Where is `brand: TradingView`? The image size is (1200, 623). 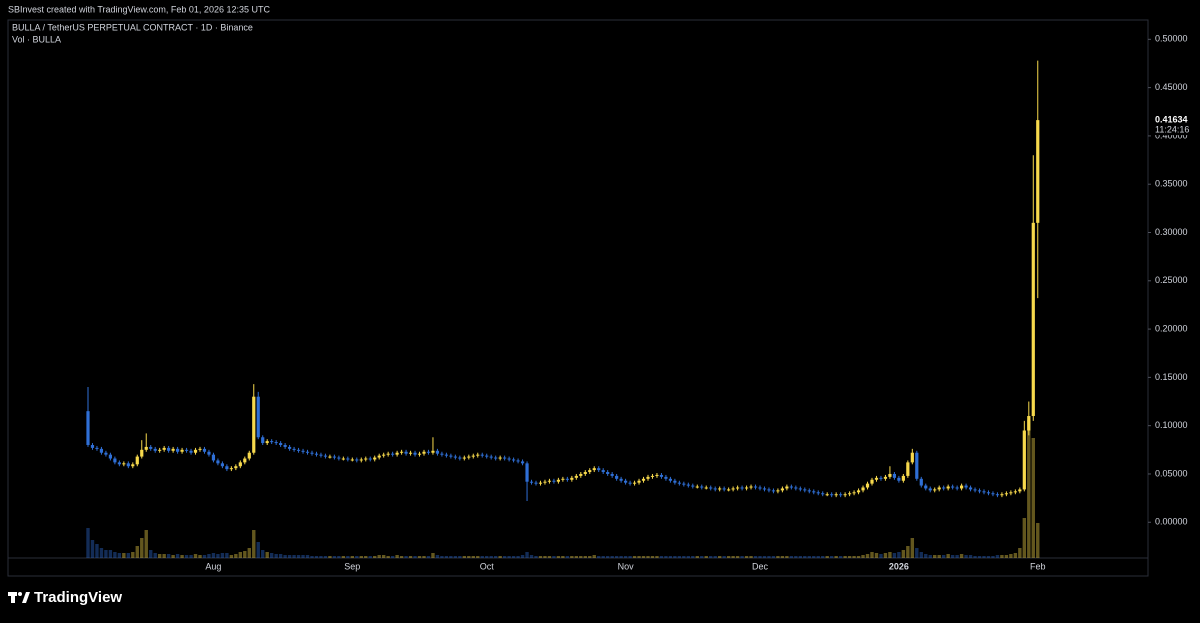
brand: TradingView is located at coordinates (78, 597).